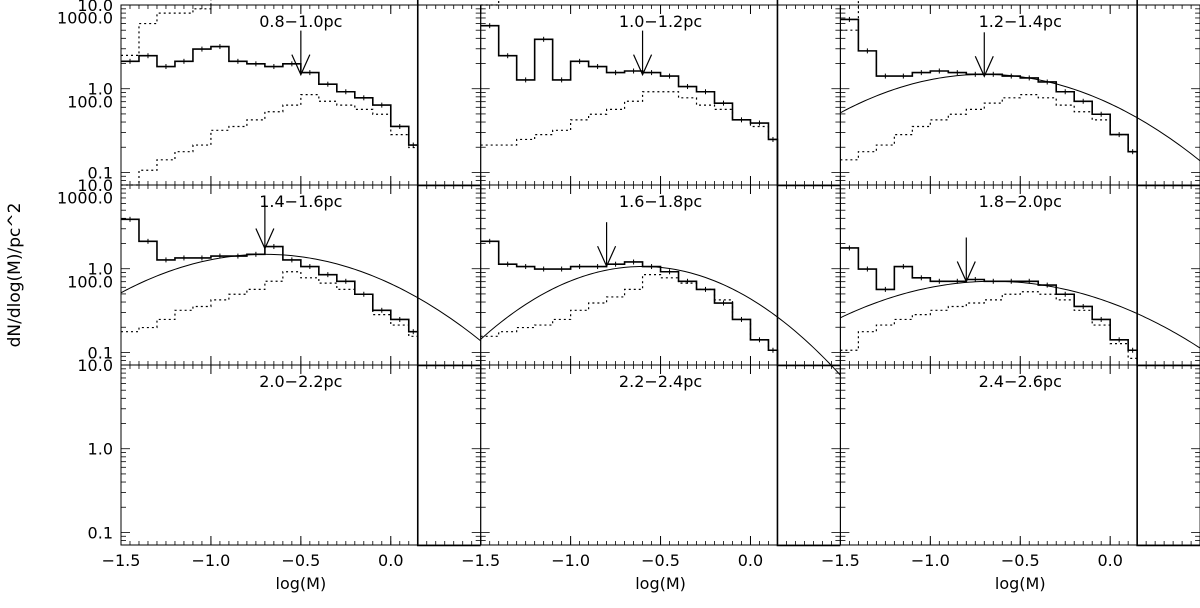 This screenshot has height=608, width=1200. I want to click on panel-label: 2.0−2.2pc, so click(300, 381).